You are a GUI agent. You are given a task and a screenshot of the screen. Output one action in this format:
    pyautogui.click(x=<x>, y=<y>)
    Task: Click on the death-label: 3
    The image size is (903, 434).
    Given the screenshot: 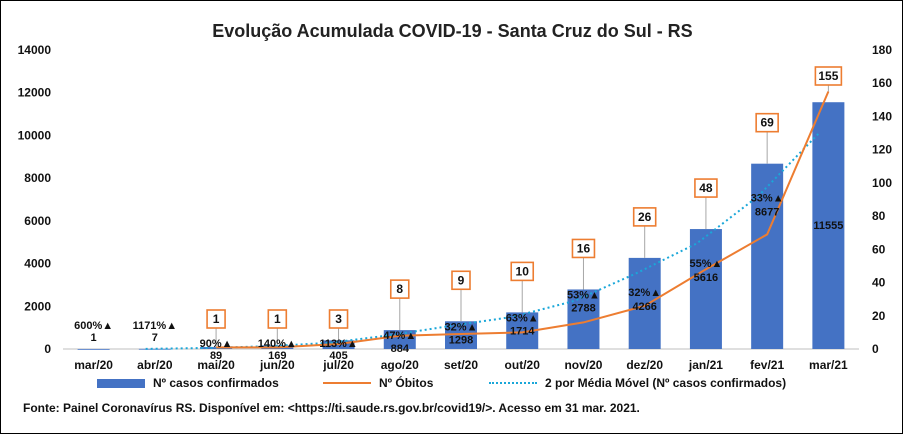 What is the action you would take?
    pyautogui.click(x=338, y=319)
    